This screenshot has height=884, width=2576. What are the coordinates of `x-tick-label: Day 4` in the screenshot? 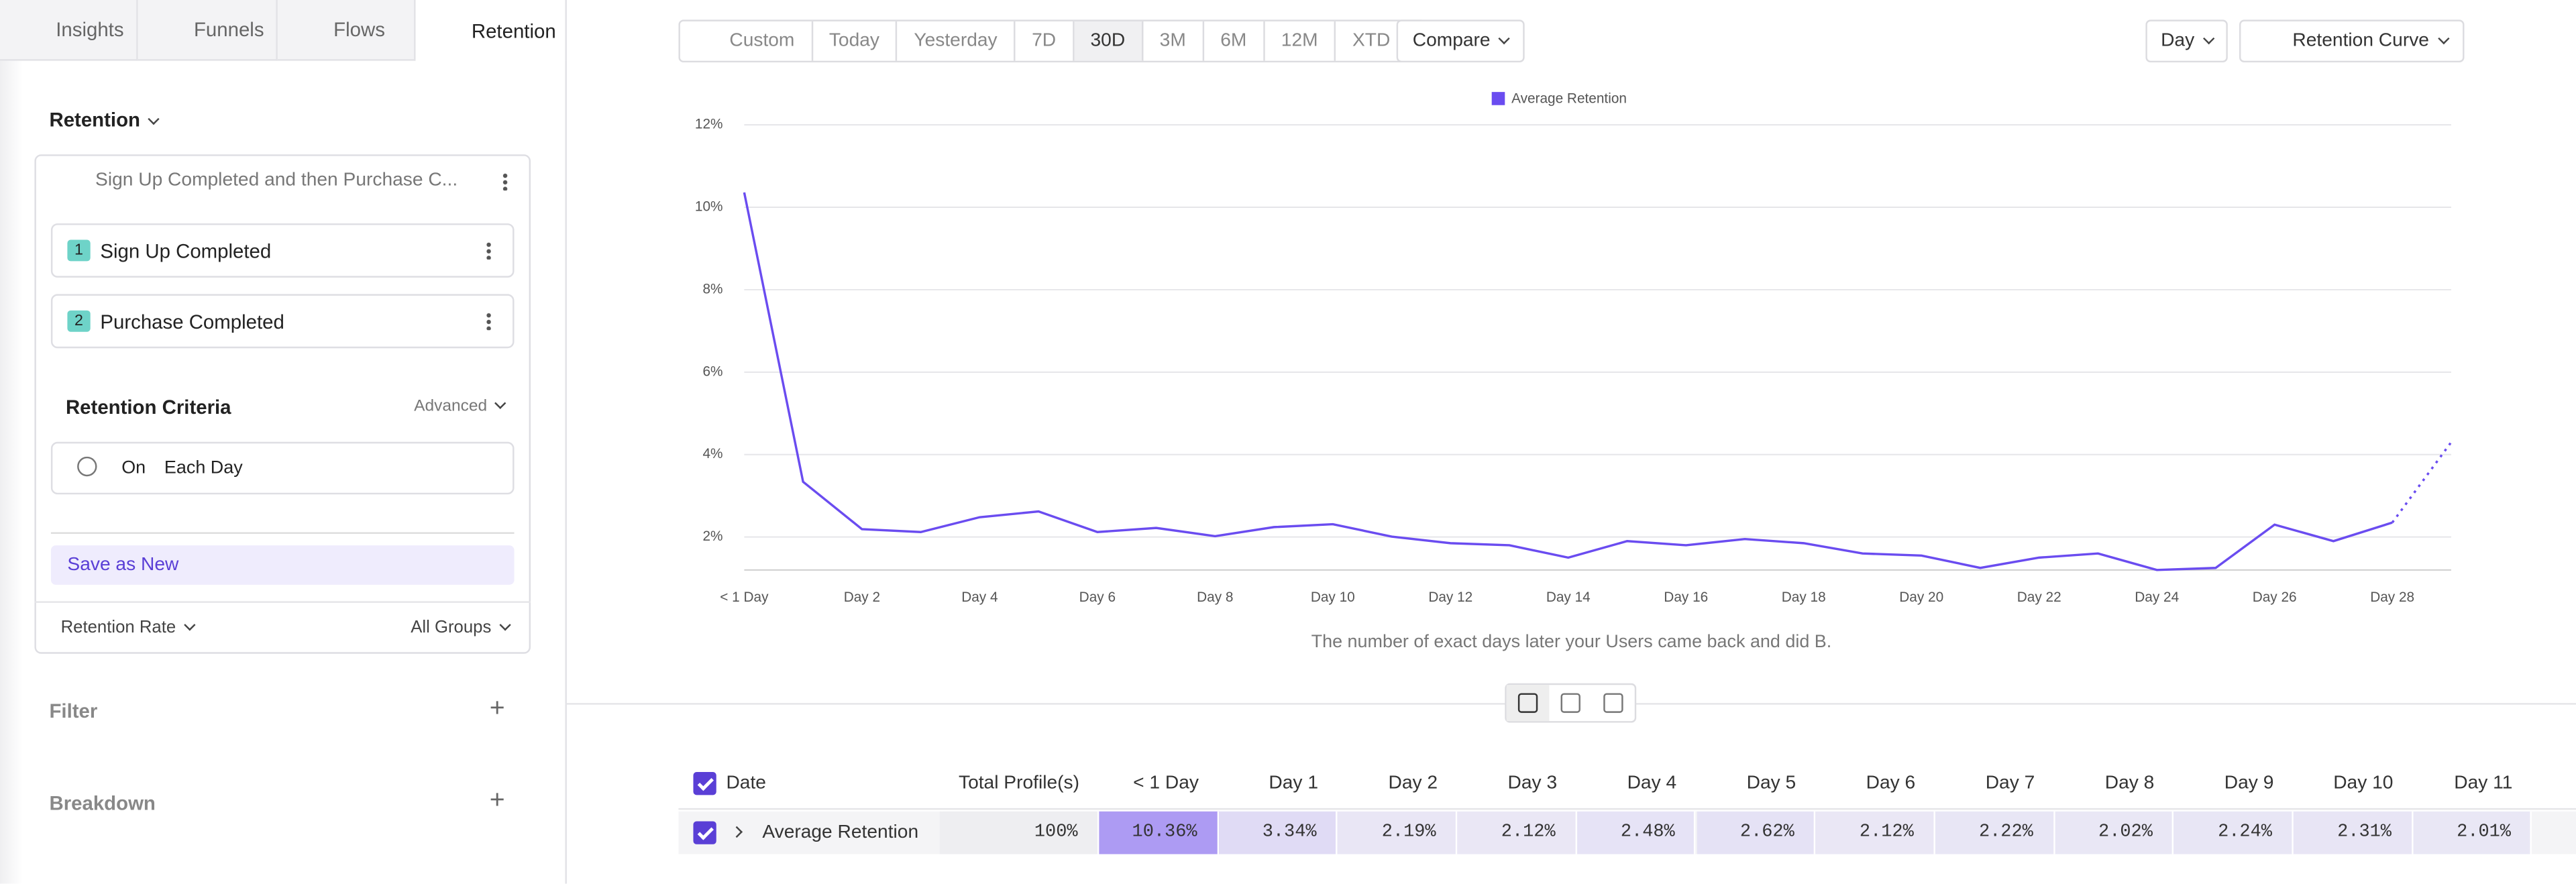 It's located at (979, 597).